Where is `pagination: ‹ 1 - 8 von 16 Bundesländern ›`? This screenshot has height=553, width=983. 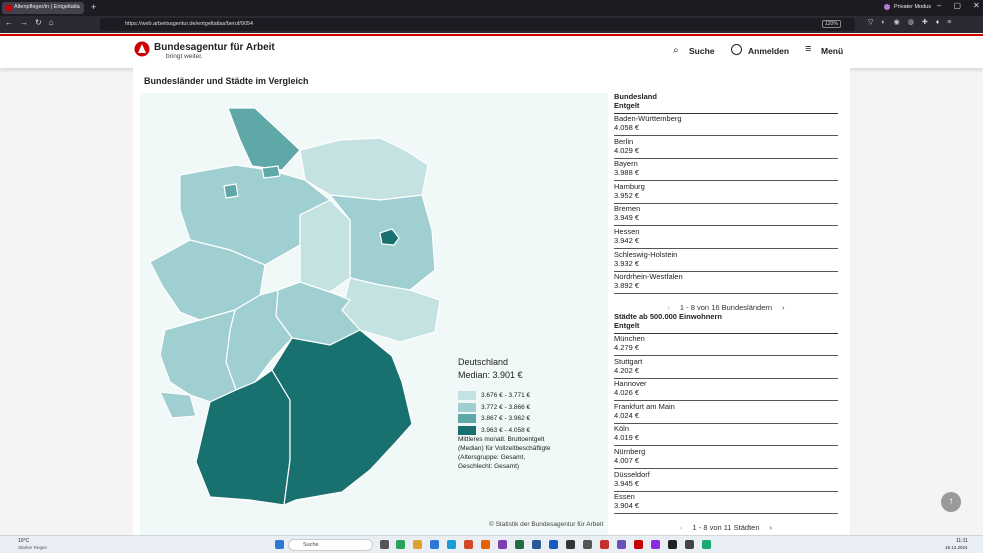
pagination: ‹ 1 - 8 von 16 Bundesländern › is located at coordinates (726, 307).